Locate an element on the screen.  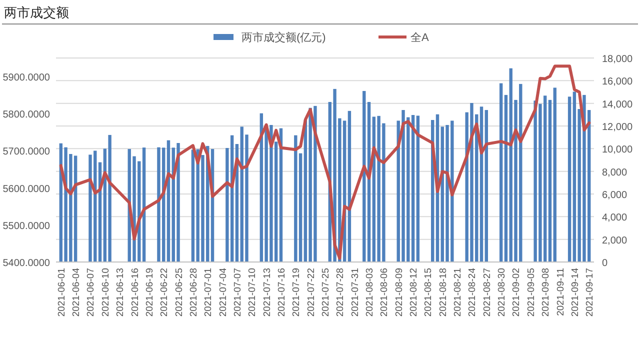
y-tick-label: 5600.0000 is located at coordinates (26, 189).